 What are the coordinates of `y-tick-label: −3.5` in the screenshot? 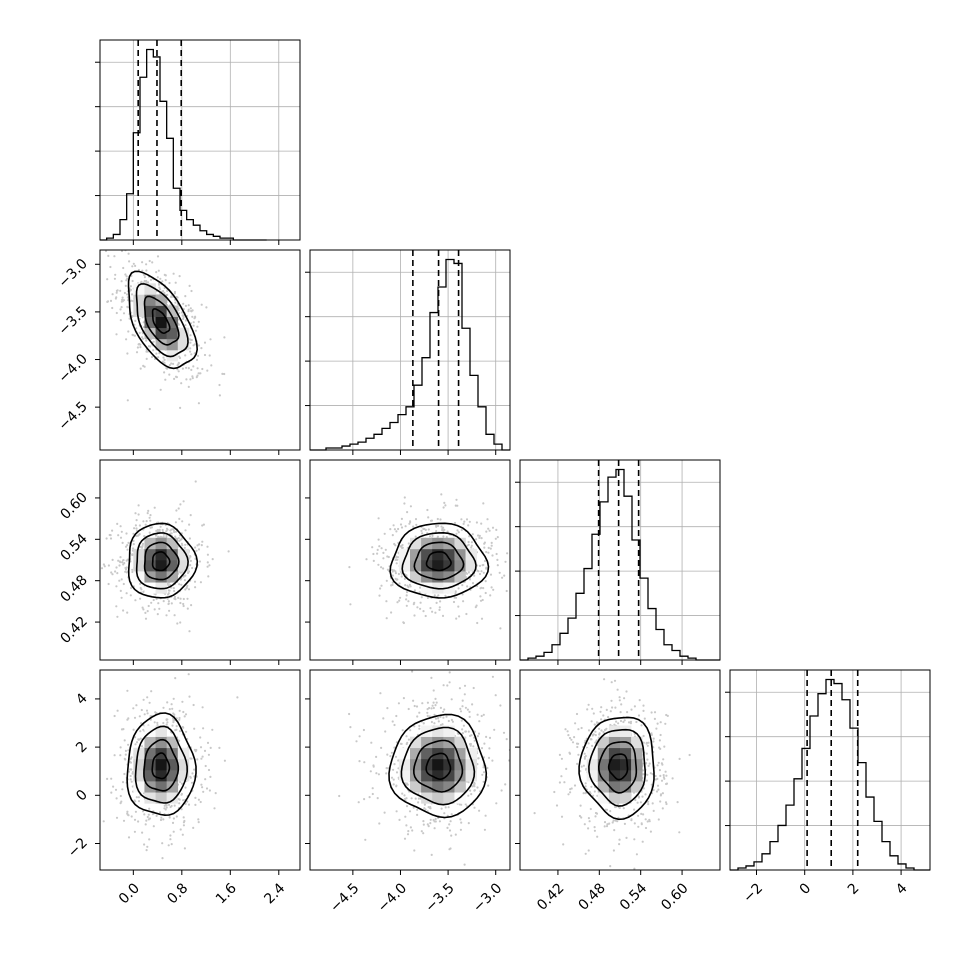 It's located at (72, 320).